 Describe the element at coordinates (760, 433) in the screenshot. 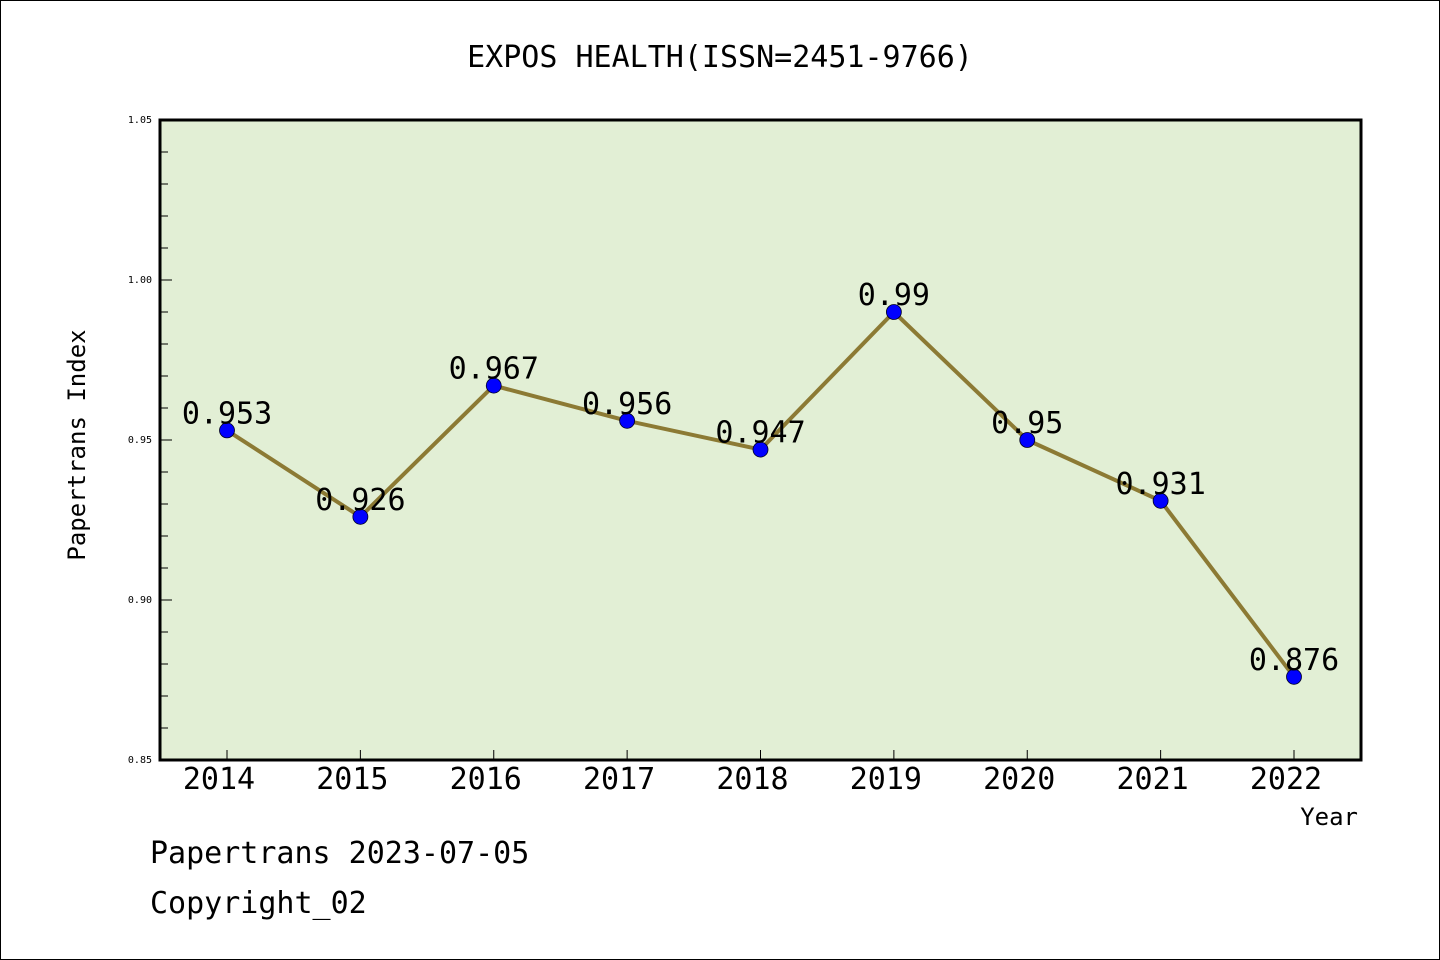

I see `data-label: 0.947` at that location.